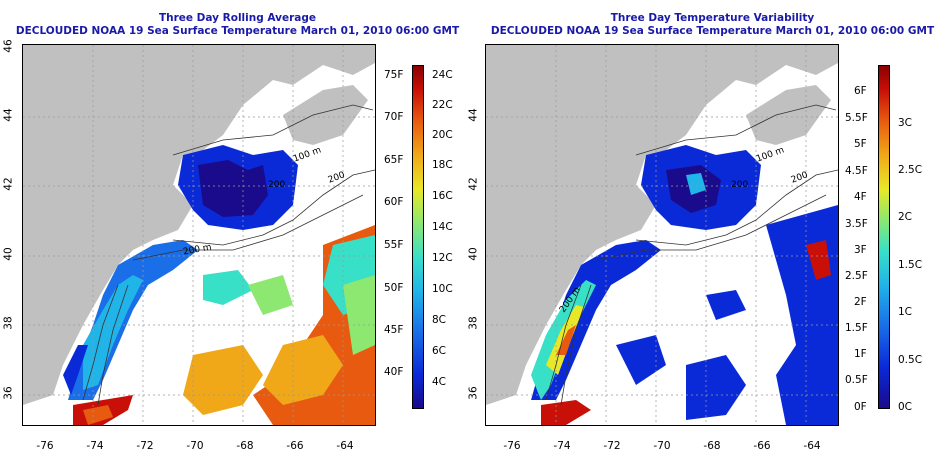 This screenshot has height=475, width=950. What do you see at coordinates (910, 265) in the screenshot?
I see `colorbar-label-c: 1.5C` at bounding box center [910, 265].